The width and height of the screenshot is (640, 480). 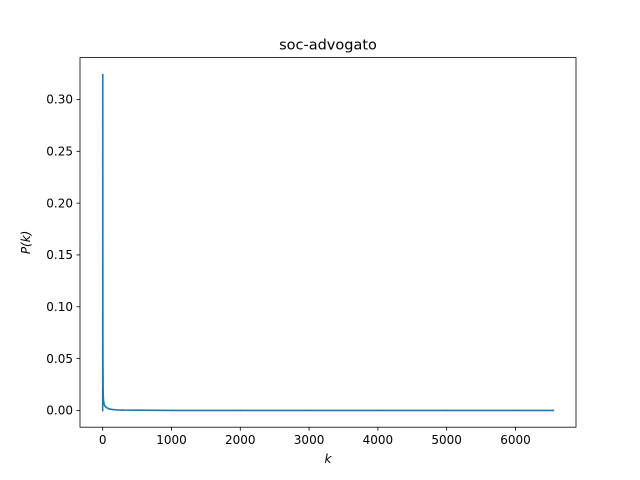 I want to click on y-tick-label: 0.05, so click(x=59, y=359).